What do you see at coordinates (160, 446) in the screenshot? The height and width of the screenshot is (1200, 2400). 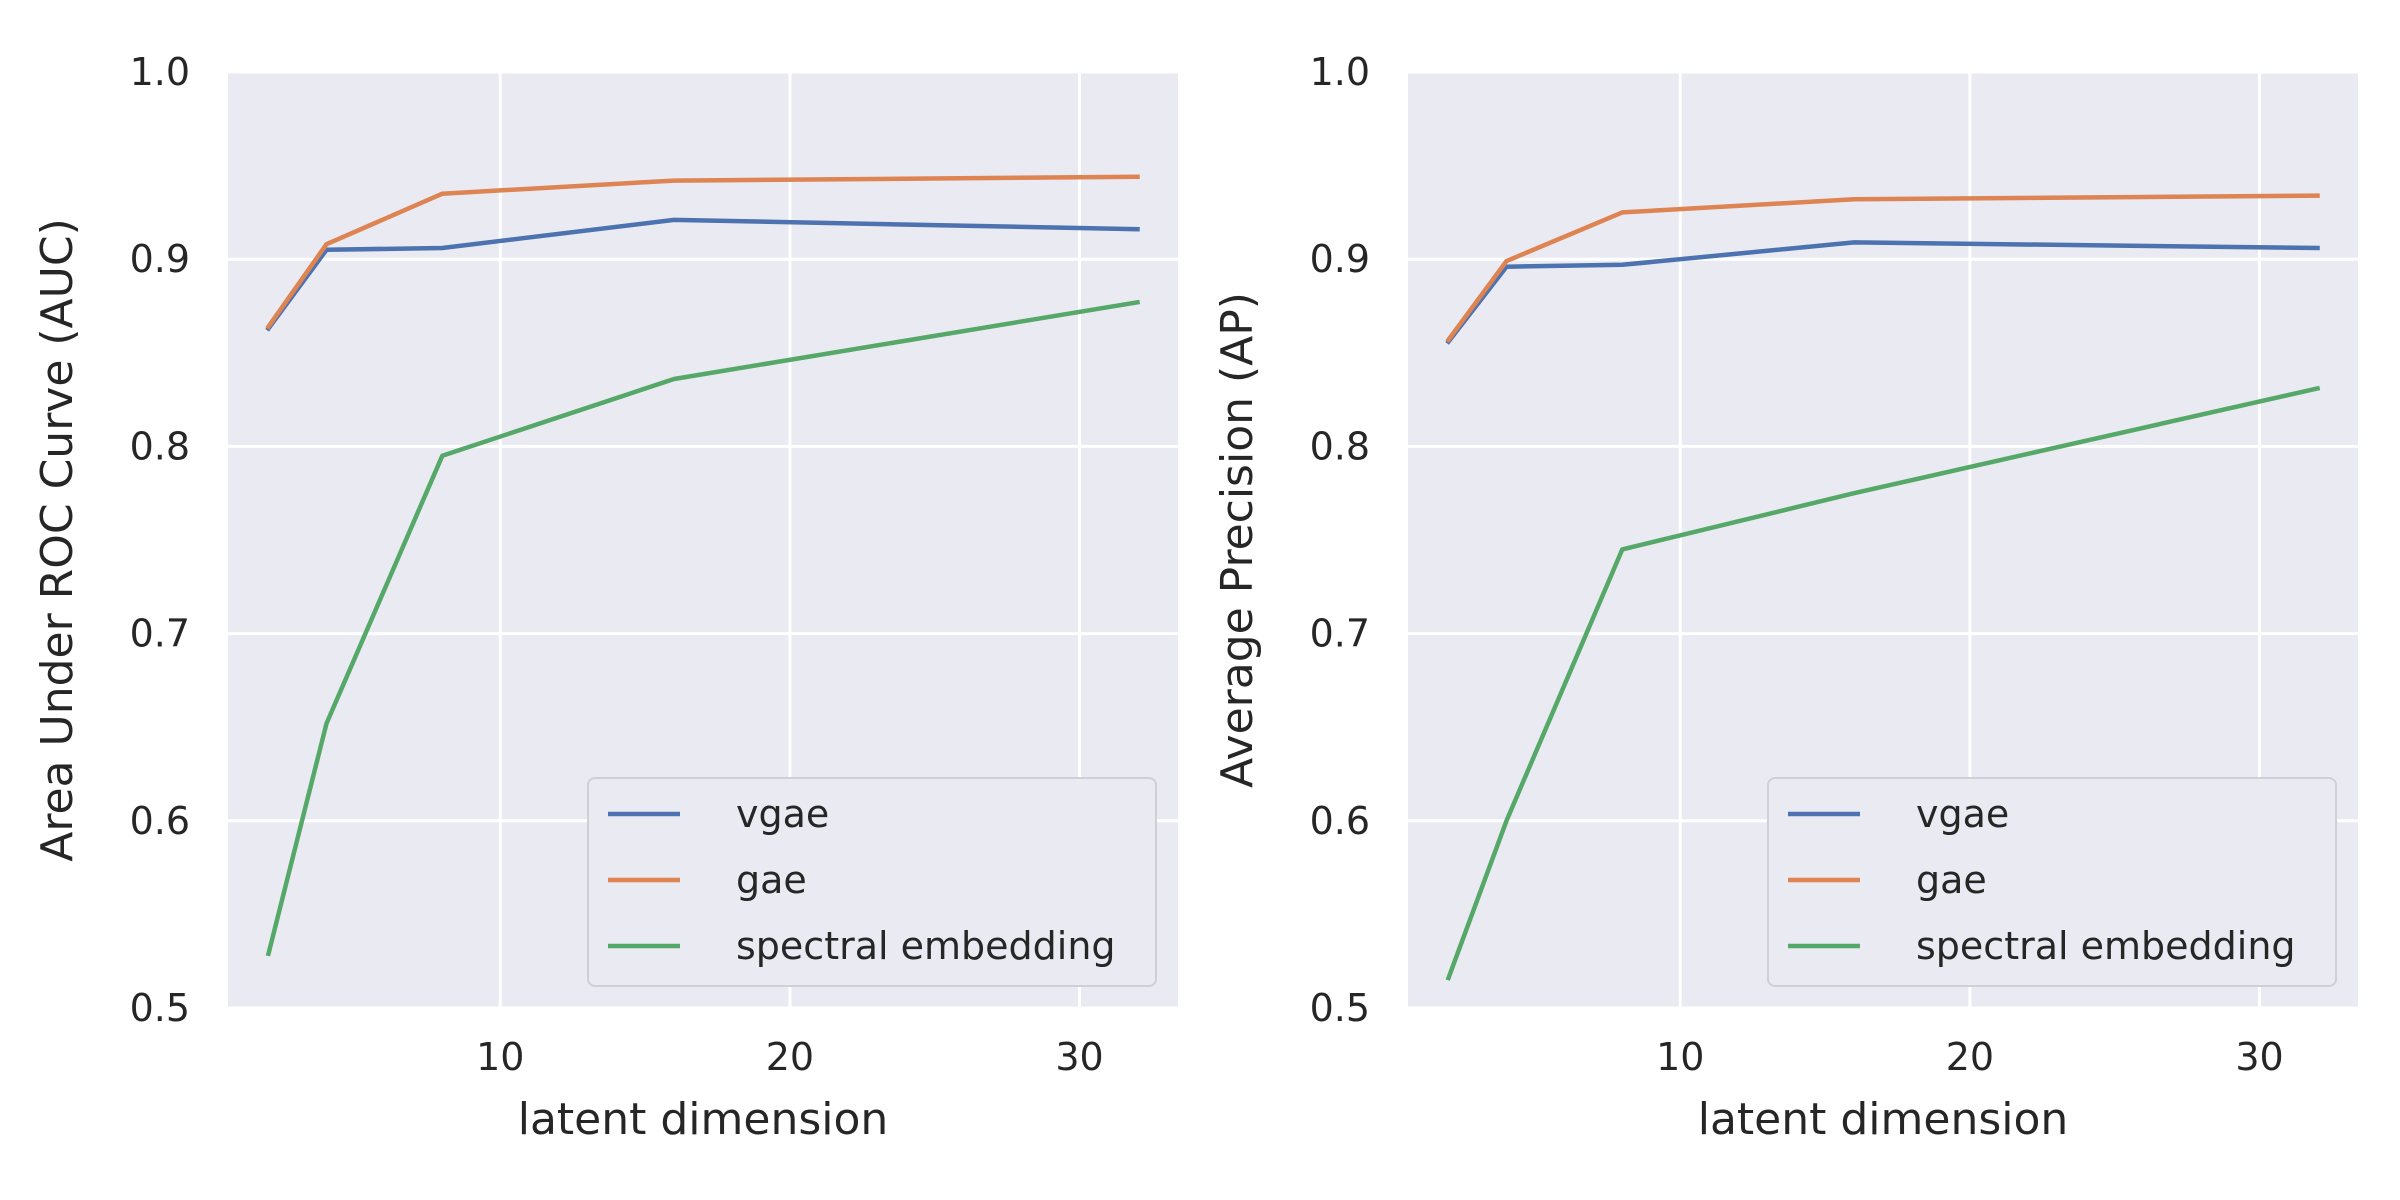 I see `auc-y-tick-label: 0.8` at bounding box center [160, 446].